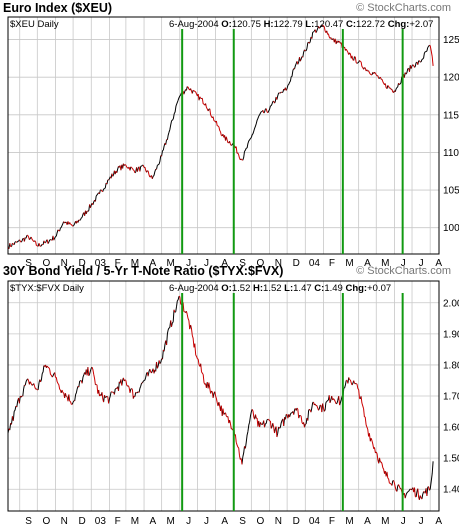 This screenshot has width=459, height=529. Describe the element at coordinates (451, 303) in the screenshot. I see `y-tick-label: 2.00` at that location.